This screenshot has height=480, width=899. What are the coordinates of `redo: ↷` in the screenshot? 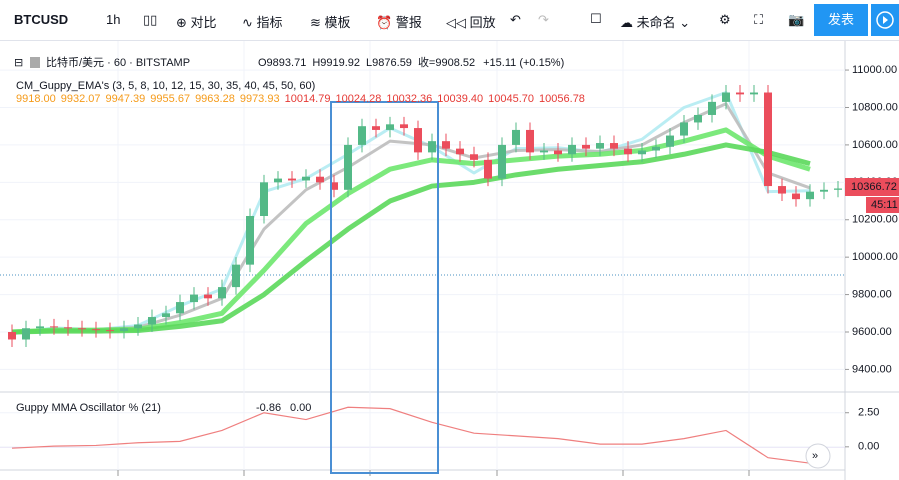 It's located at (543, 19).